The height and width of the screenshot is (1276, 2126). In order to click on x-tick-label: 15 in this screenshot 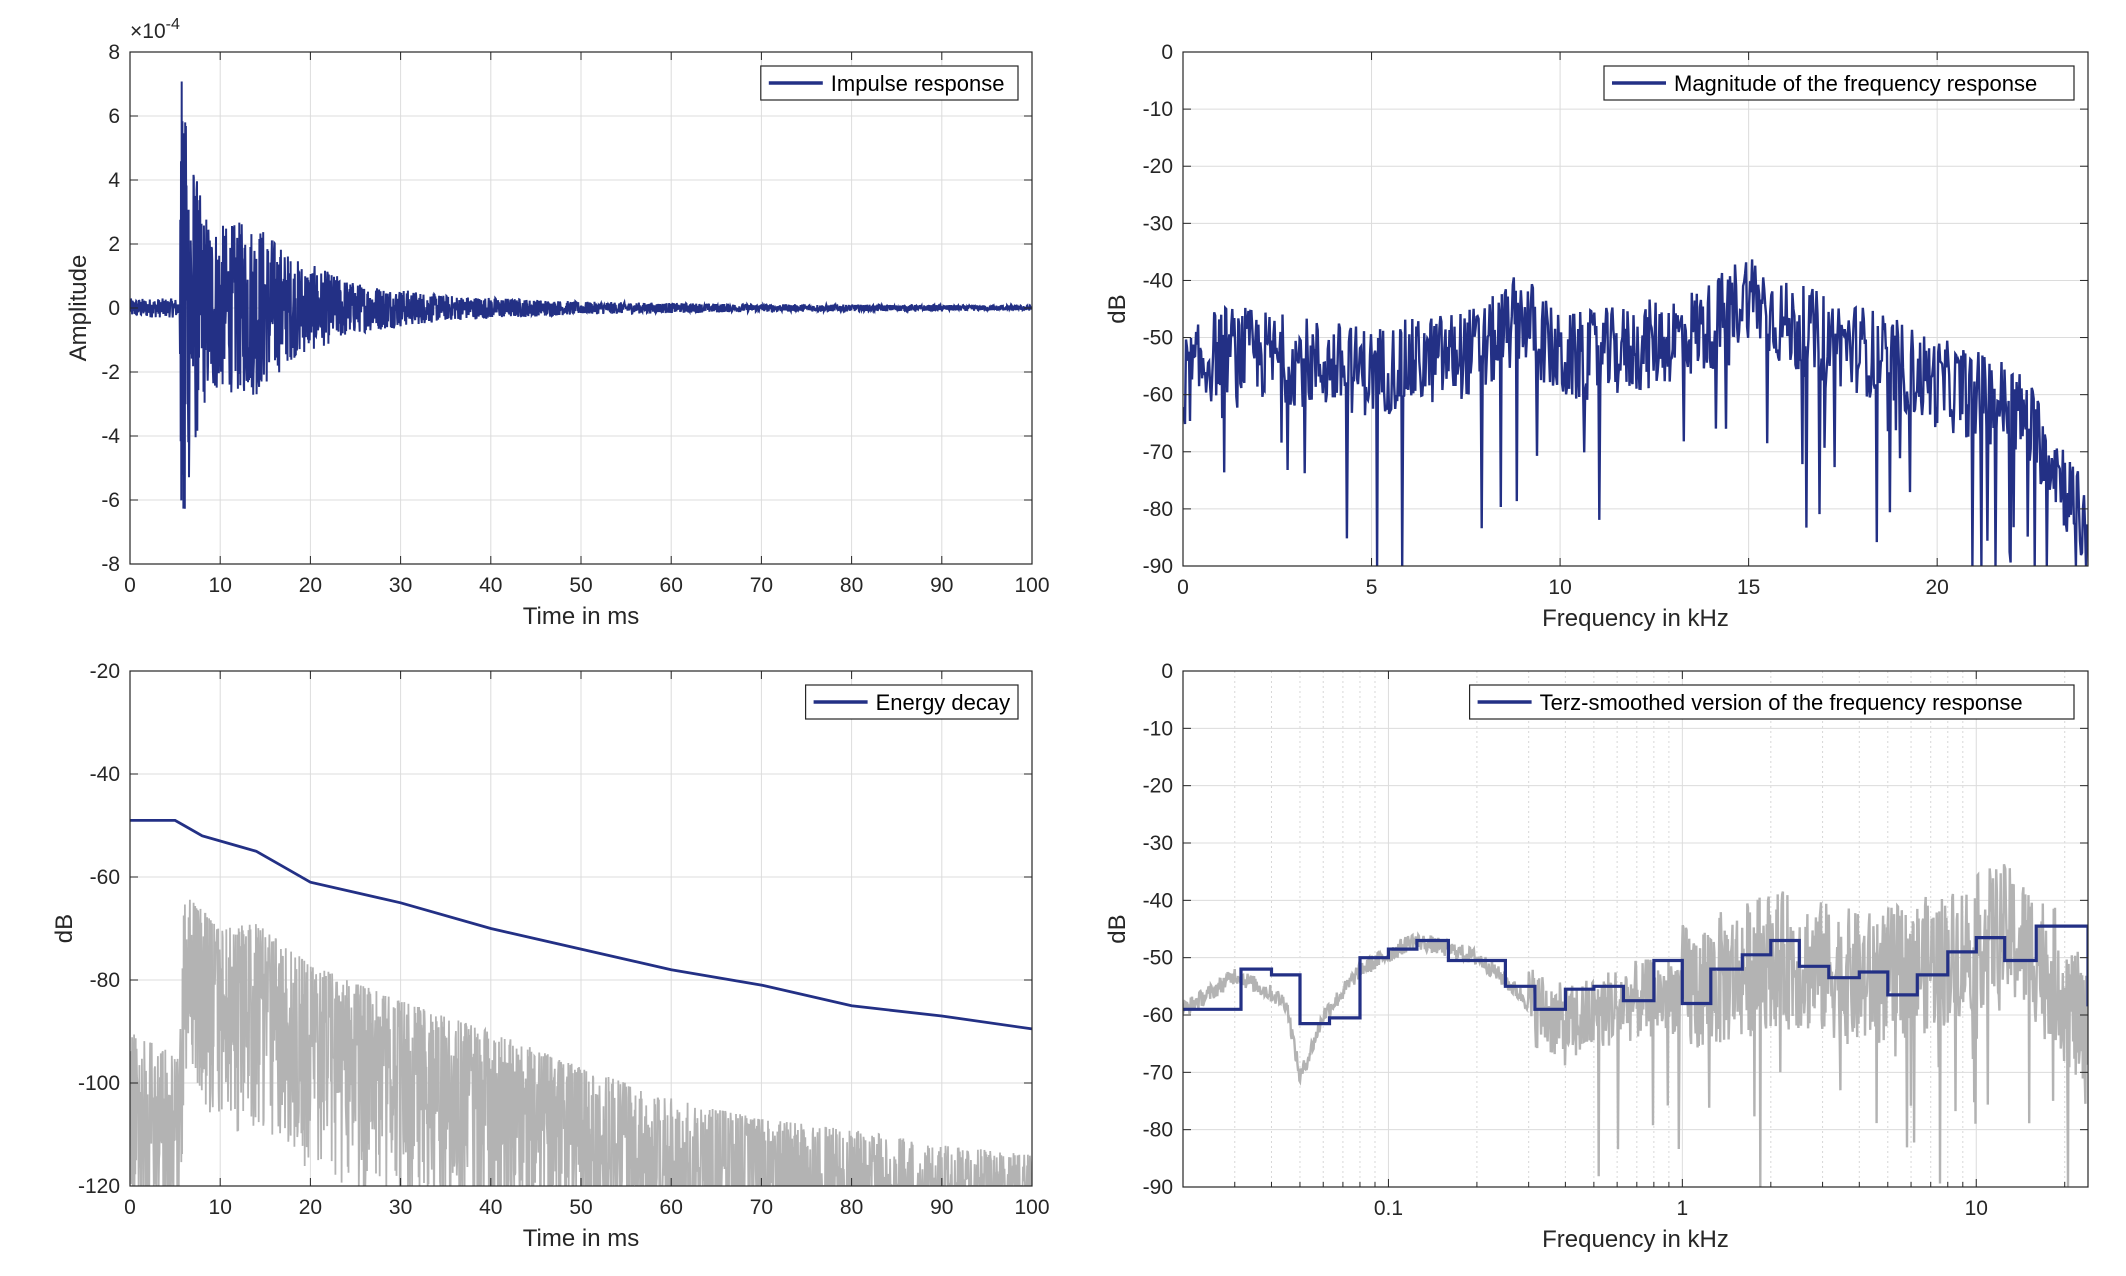, I will do `click(1748, 587)`.